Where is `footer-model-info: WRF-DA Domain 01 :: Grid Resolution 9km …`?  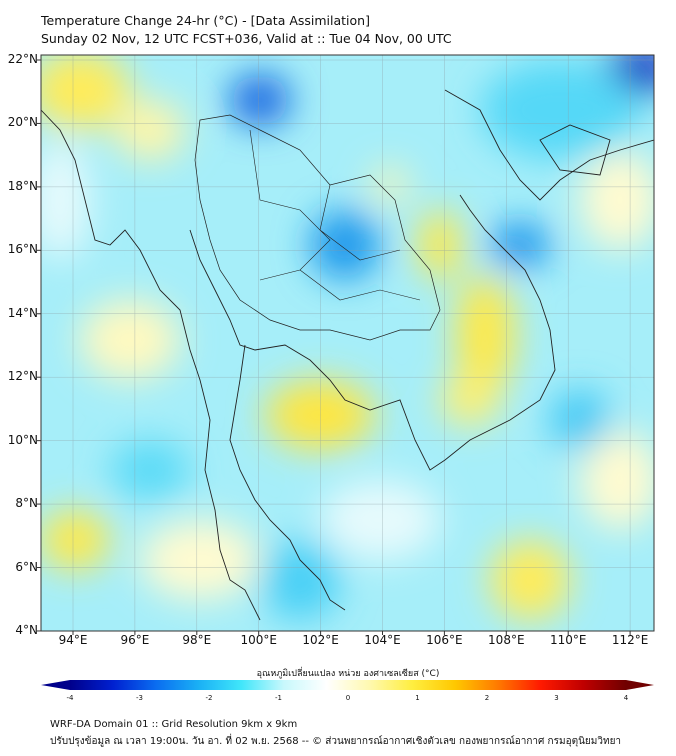 footer-model-info: WRF-DA Domain 01 :: Grid Resolution 9km … is located at coordinates (174, 724).